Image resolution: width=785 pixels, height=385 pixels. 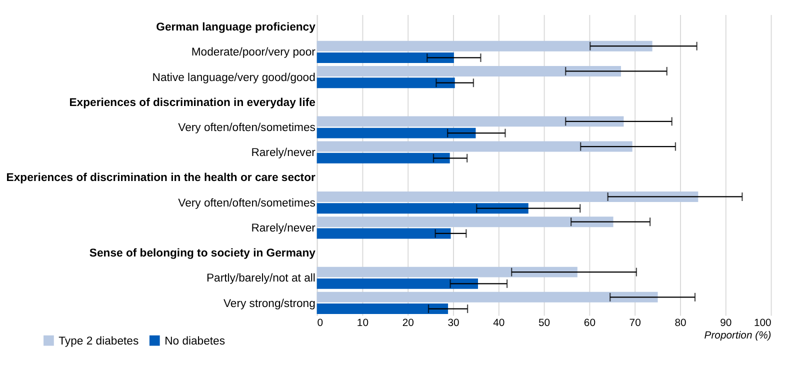 What do you see at coordinates (544, 324) in the screenshot?
I see `x-tick-label: 50` at bounding box center [544, 324].